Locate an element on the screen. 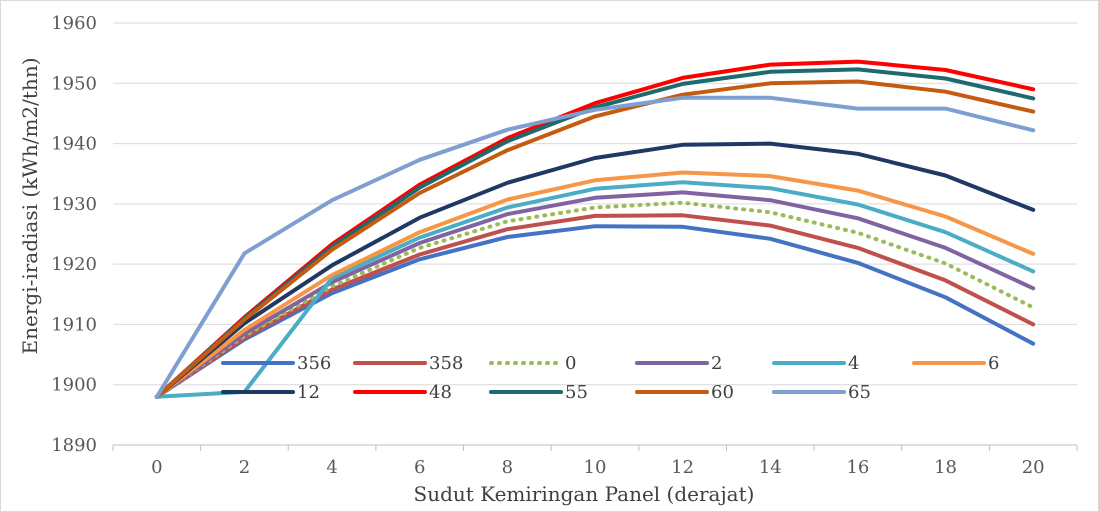 Image resolution: width=1099 pixels, height=512 pixels. legend-item-60: 60 is located at coordinates (684, 392).